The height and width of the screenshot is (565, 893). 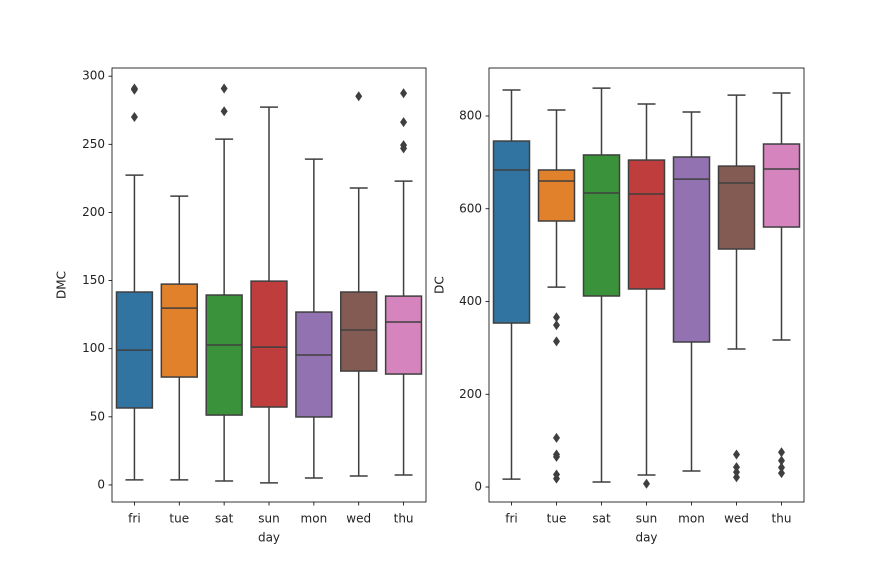 I want to click on y-tick-label: 800, so click(x=470, y=116).